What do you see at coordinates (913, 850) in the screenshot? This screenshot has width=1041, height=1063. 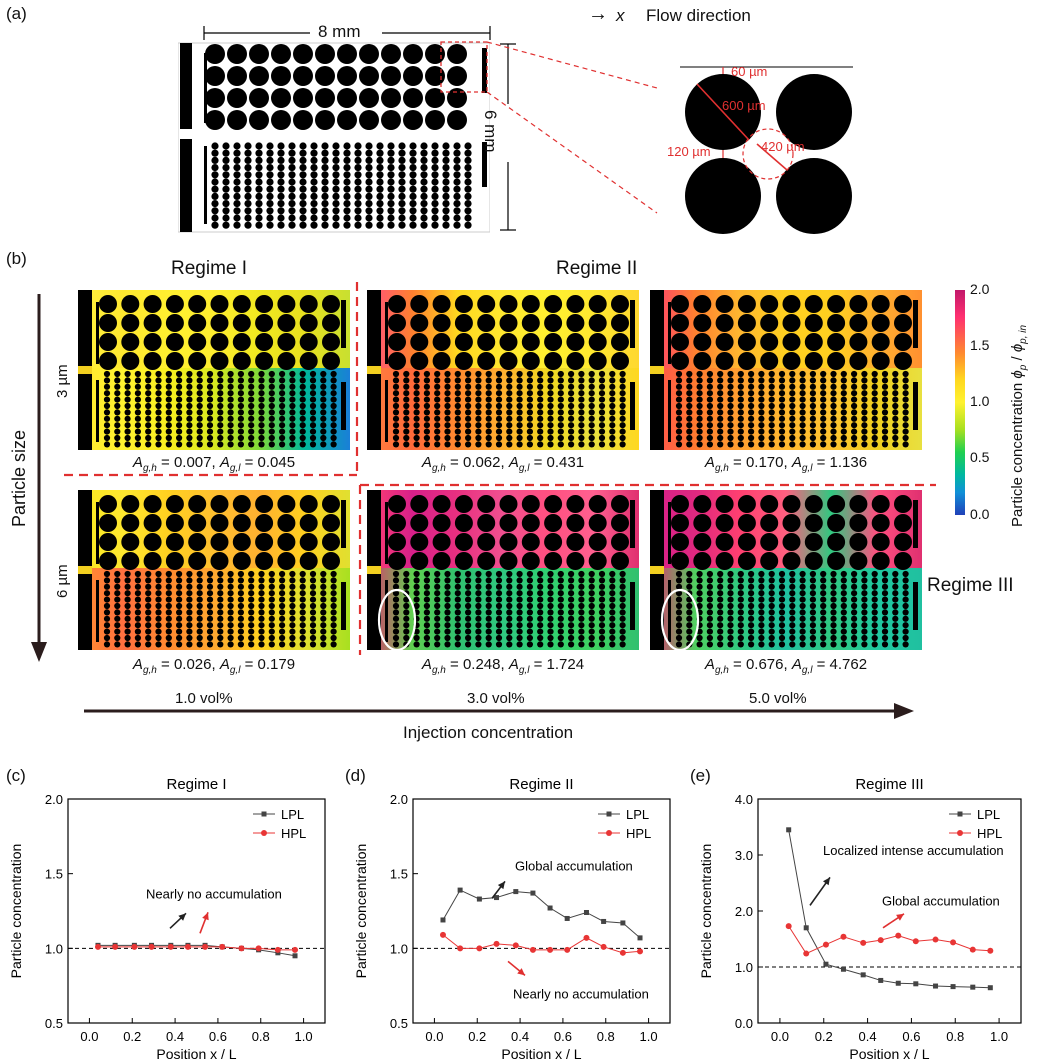 I see `annotation-text: Localized intense accumulation` at bounding box center [913, 850].